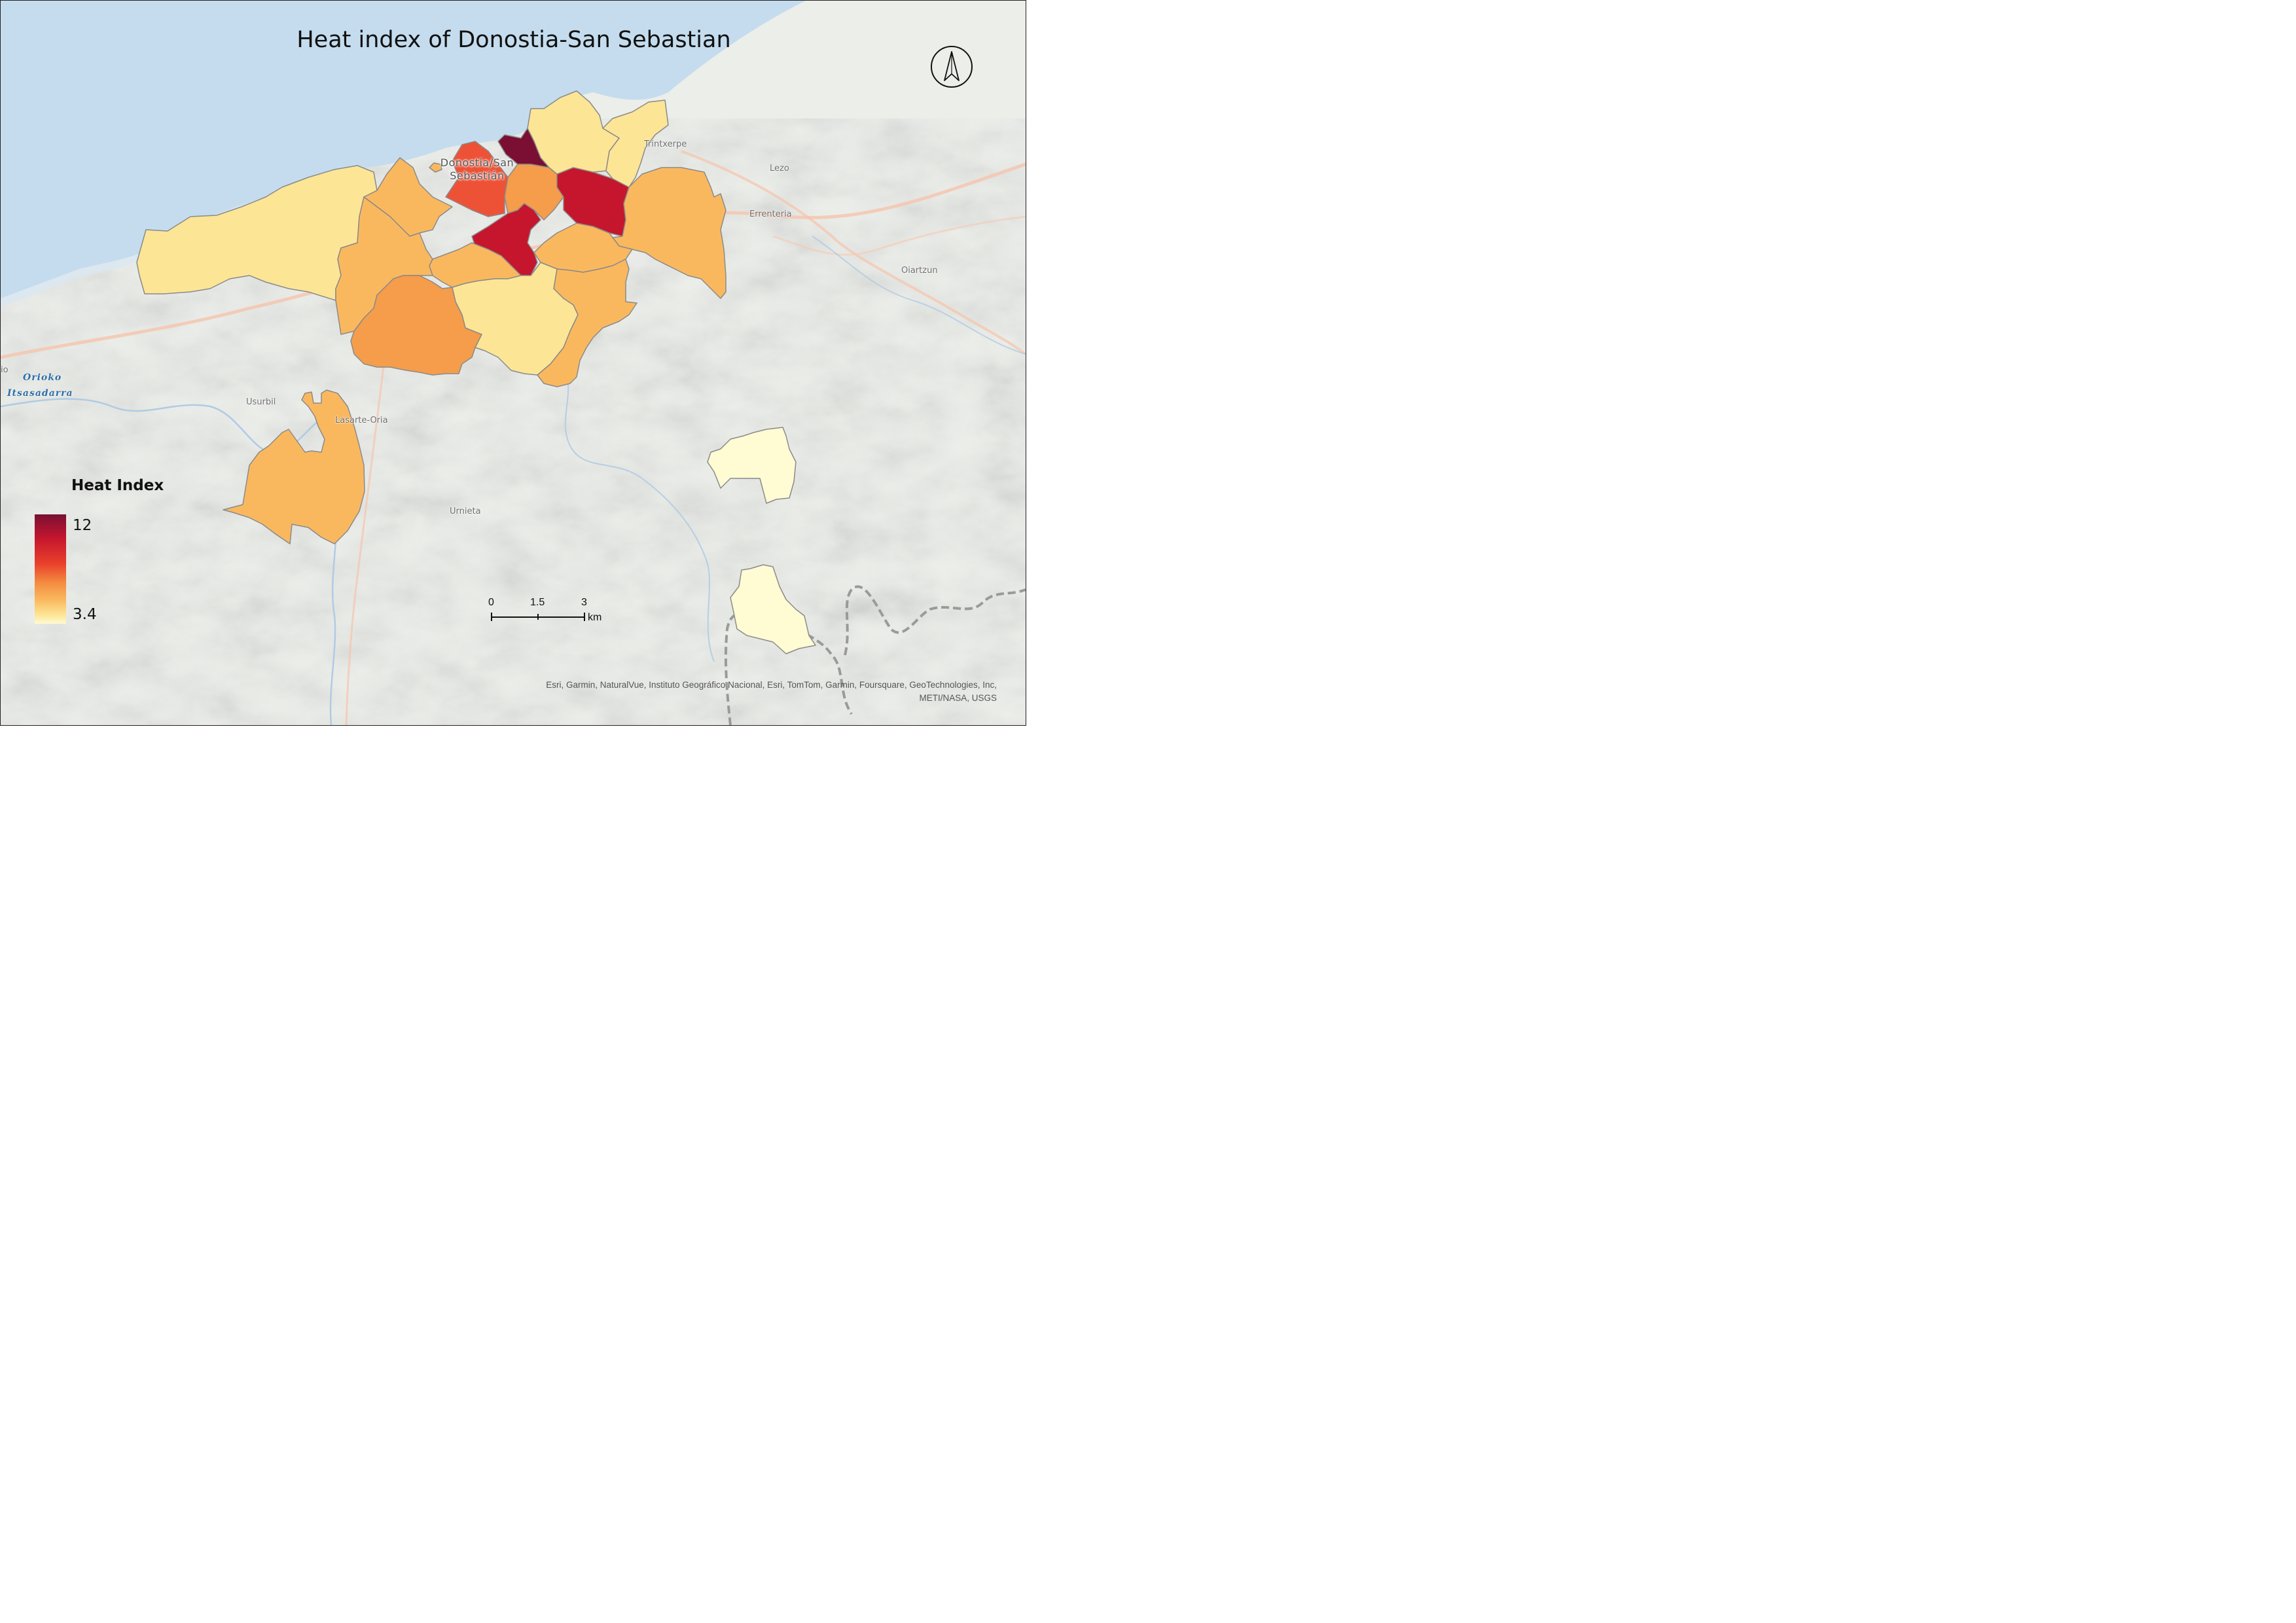 The image size is (2296, 1623). I want to click on scale-bar-graphic, so click(538, 617).